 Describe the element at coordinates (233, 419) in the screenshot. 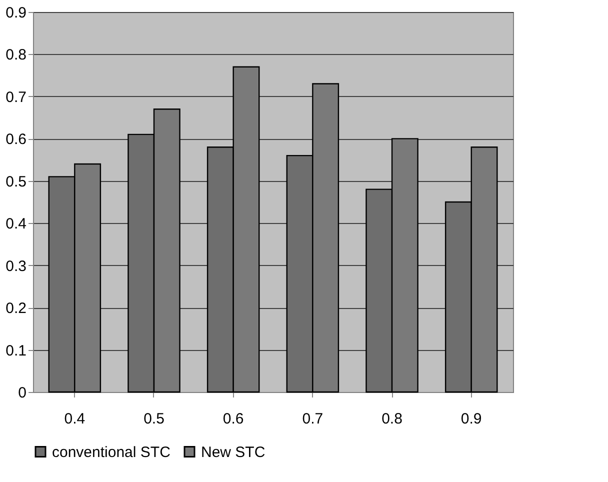

I see `x-tick-label: 0.6` at that location.